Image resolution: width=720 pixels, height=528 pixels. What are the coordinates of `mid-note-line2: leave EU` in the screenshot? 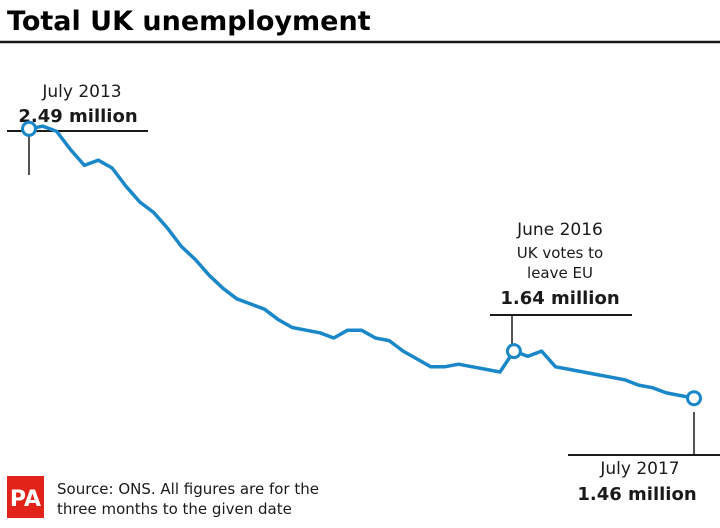 It's located at (560, 273).